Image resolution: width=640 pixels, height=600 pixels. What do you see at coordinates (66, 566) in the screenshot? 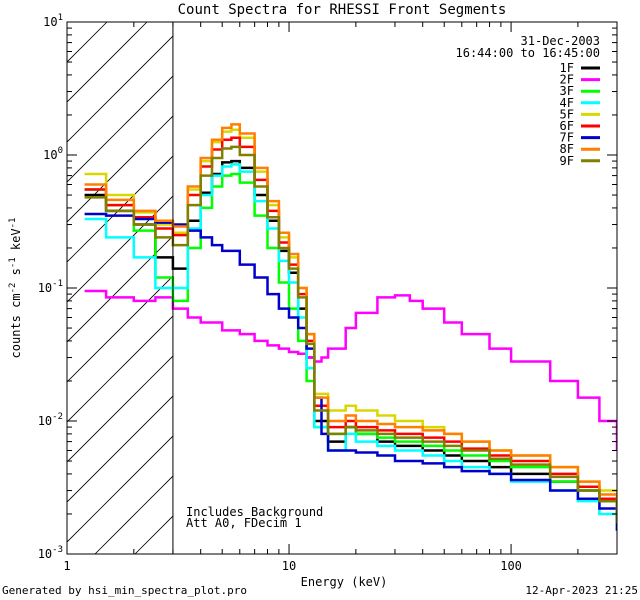
I see `x-tick-label: 1` at bounding box center [66, 566].